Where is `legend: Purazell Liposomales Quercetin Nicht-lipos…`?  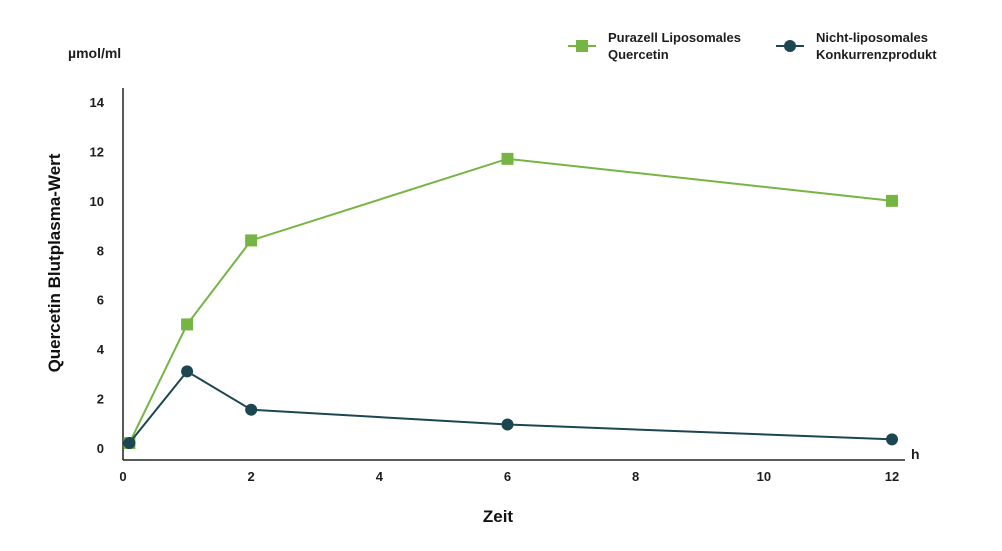
legend: Purazell Liposomales Quercetin Nicht-lipos… is located at coordinates (752, 46).